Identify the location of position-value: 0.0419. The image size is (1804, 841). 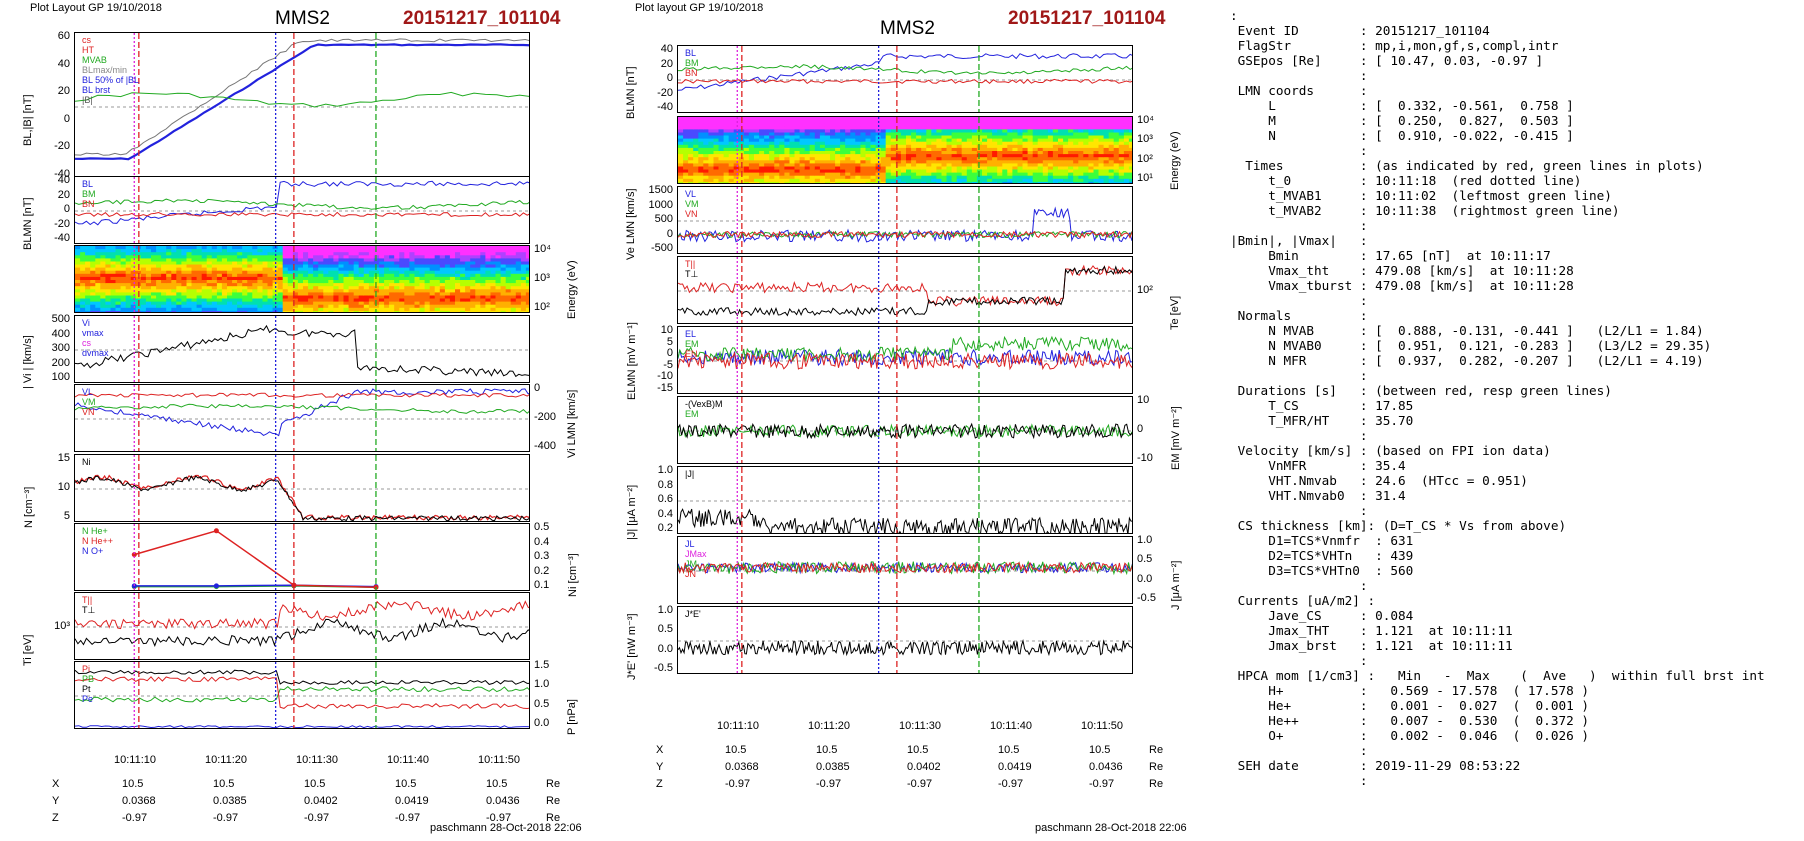
(1015, 767).